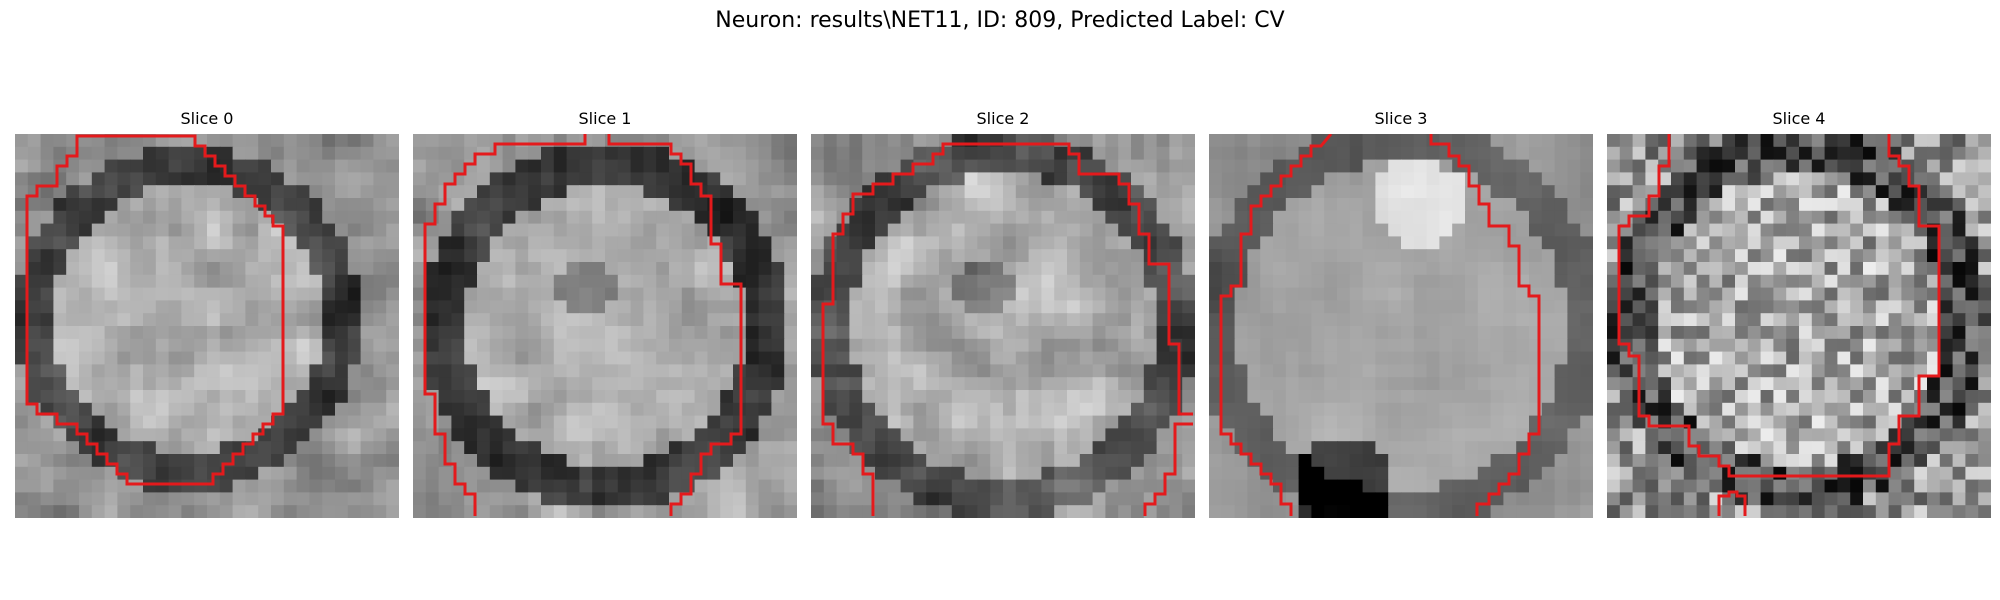 This screenshot has width=2000, height=600. I want to click on slice-0-contour, so click(155, 310).